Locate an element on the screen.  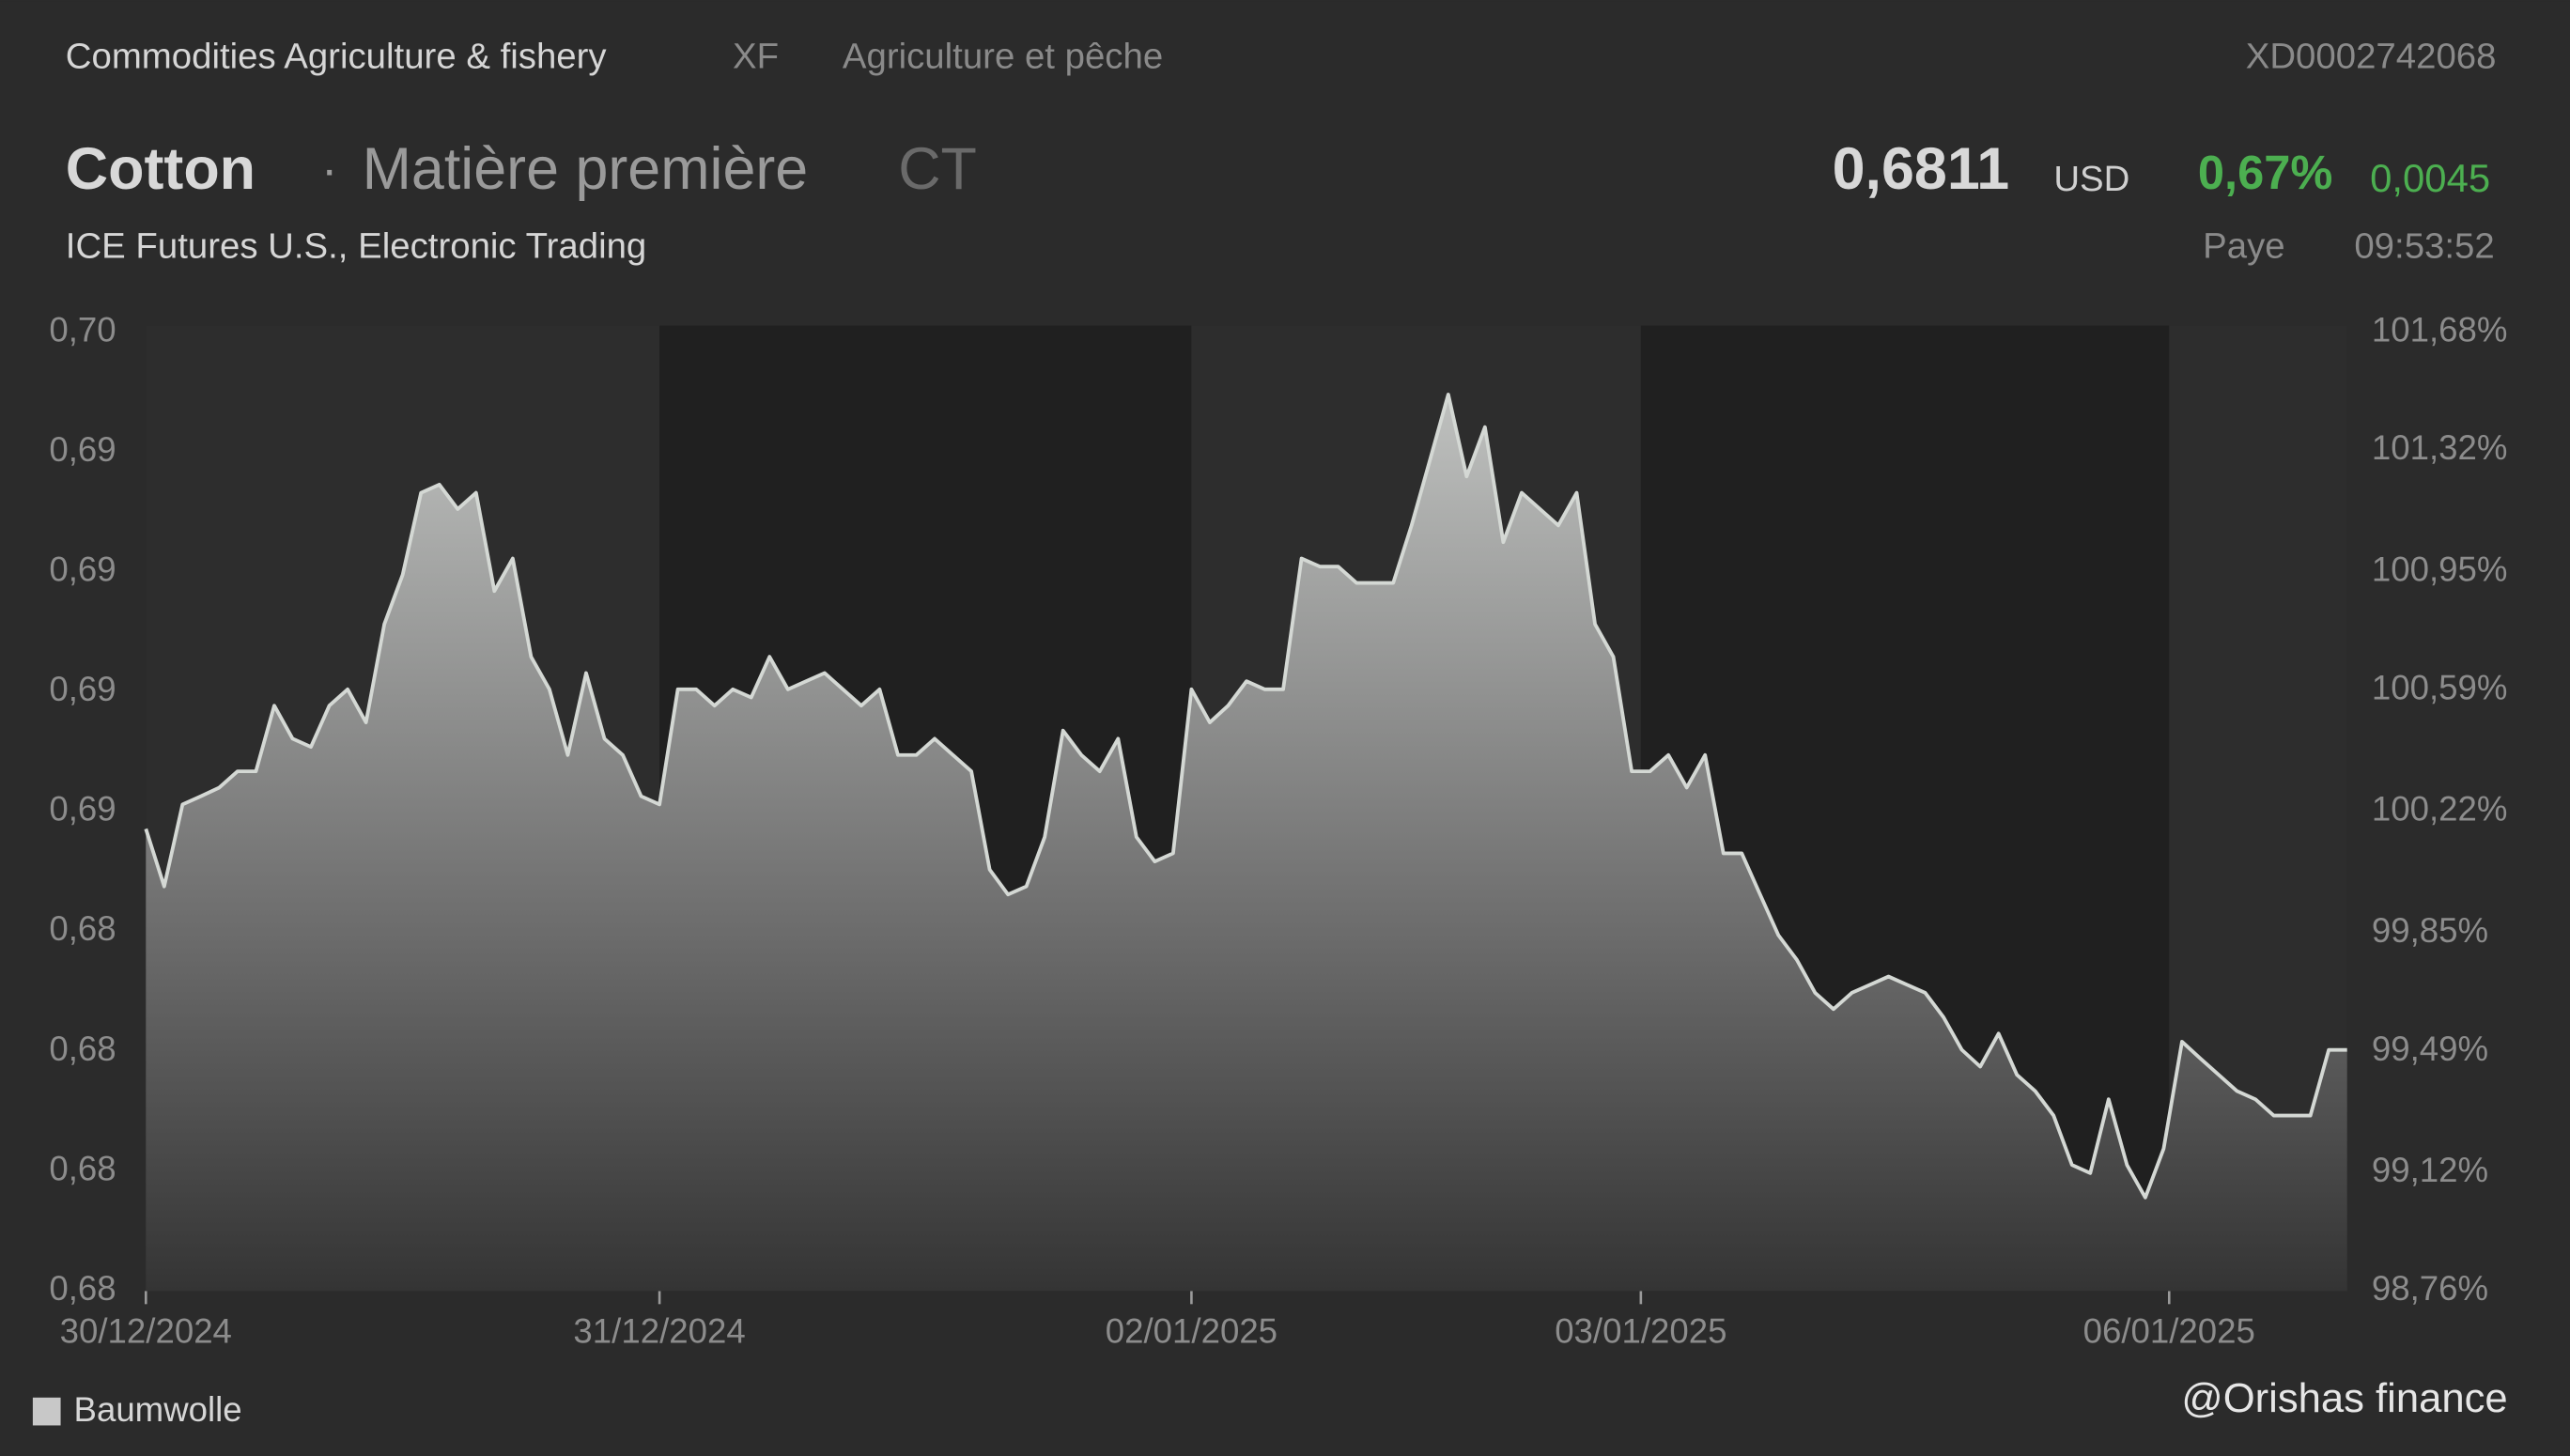
price: 0,6811 is located at coordinates (1921, 169).